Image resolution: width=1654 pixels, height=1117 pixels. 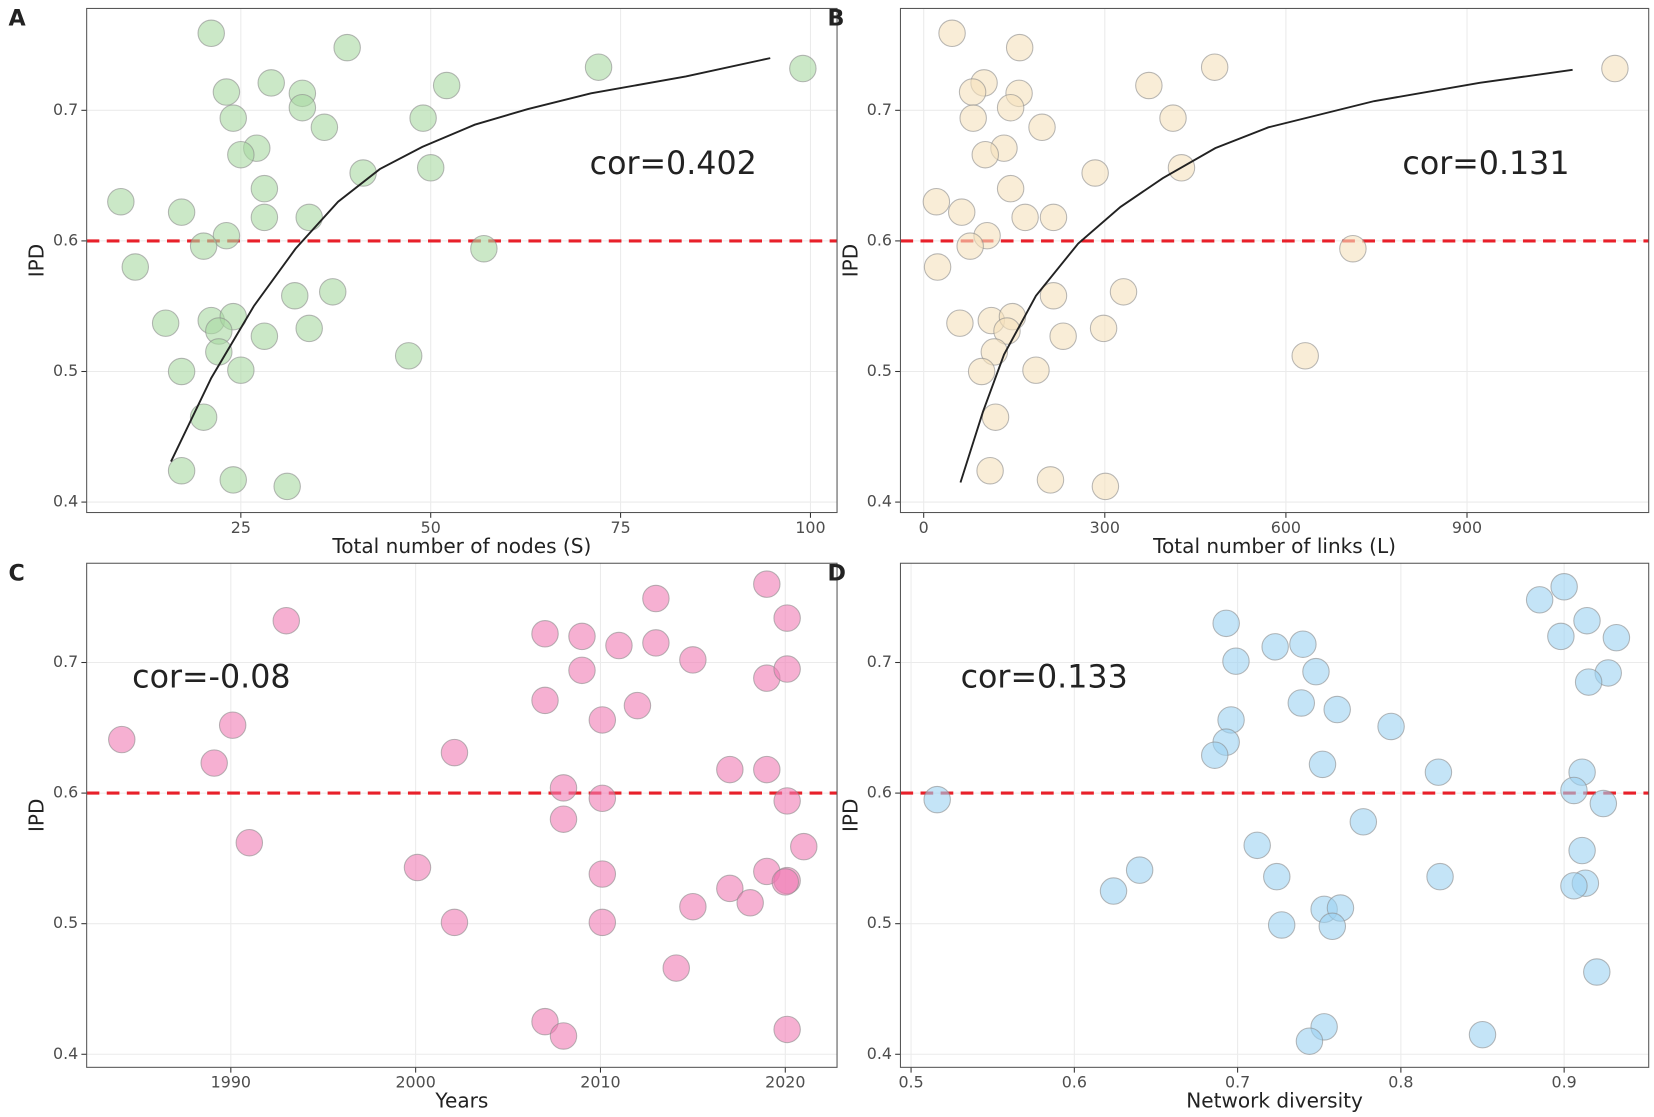 I want to click on x-tick-label: 0, so click(x=924, y=527).